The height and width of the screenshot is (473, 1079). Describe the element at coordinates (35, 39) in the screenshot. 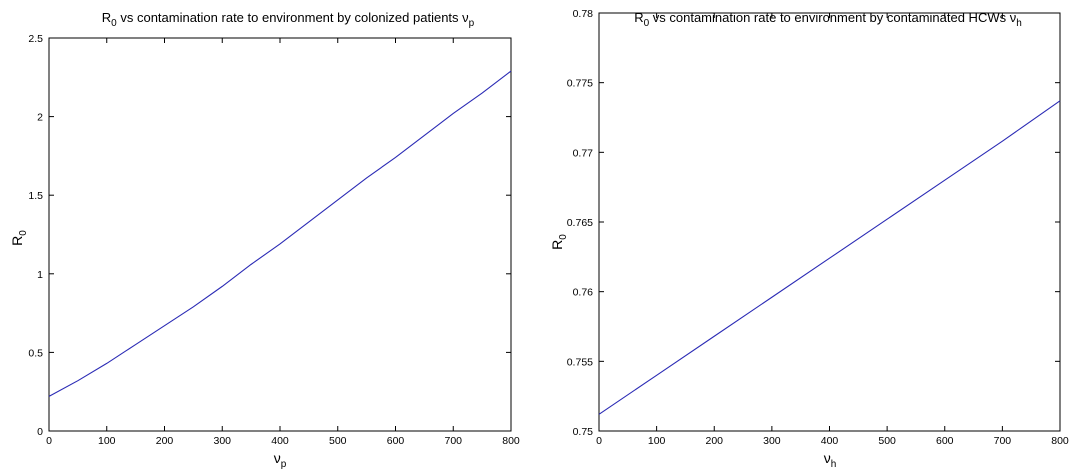

I see `chart-left-y-tick-label: 2.5` at that location.